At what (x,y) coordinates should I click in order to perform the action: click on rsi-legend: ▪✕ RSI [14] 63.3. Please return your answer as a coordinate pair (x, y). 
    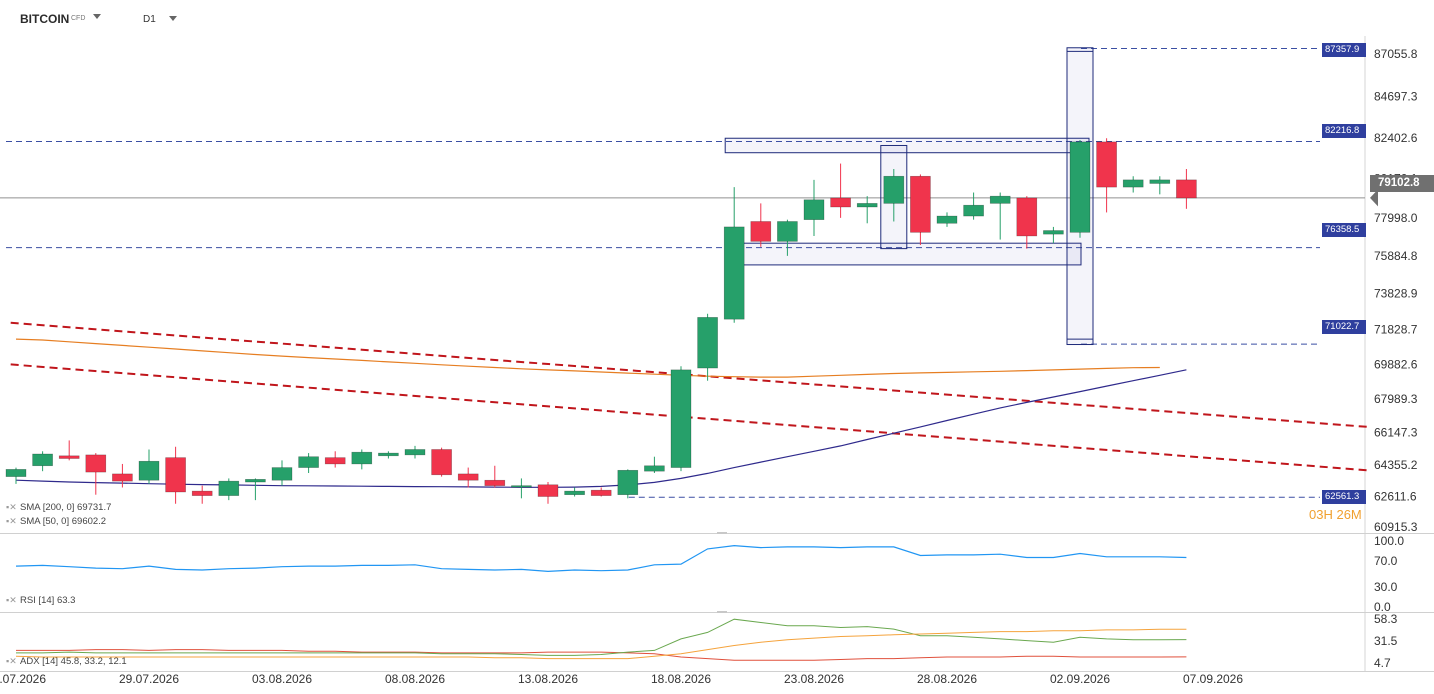
    Looking at the image, I should click on (40, 600).